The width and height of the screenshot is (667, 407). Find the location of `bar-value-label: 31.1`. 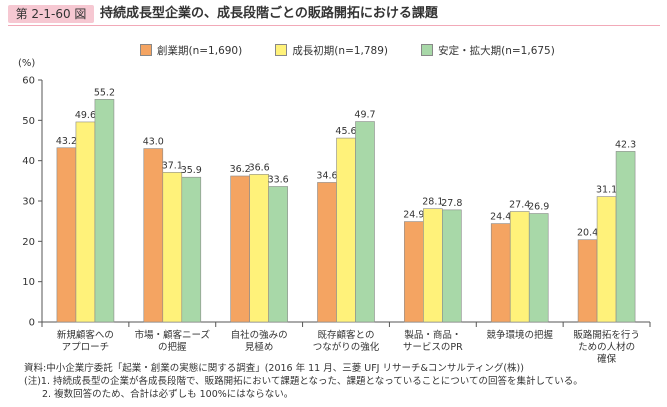

bar-value-label: 31.1 is located at coordinates (606, 190).